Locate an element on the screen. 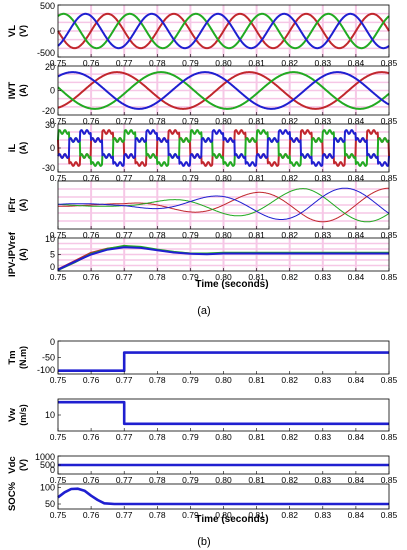 This screenshot has height=550, width=407. axes-frame is located at coordinates (223, 357).